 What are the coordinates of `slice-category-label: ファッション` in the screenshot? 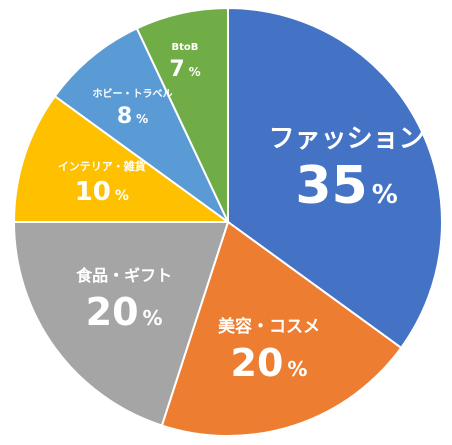 It's located at (347, 139).